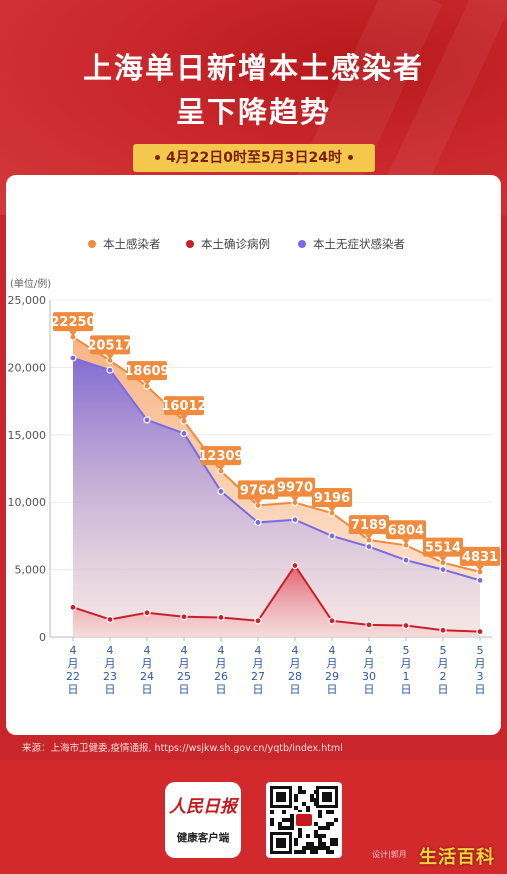  What do you see at coordinates (184, 676) in the screenshot?
I see `x-tick-label: 25` at bounding box center [184, 676].